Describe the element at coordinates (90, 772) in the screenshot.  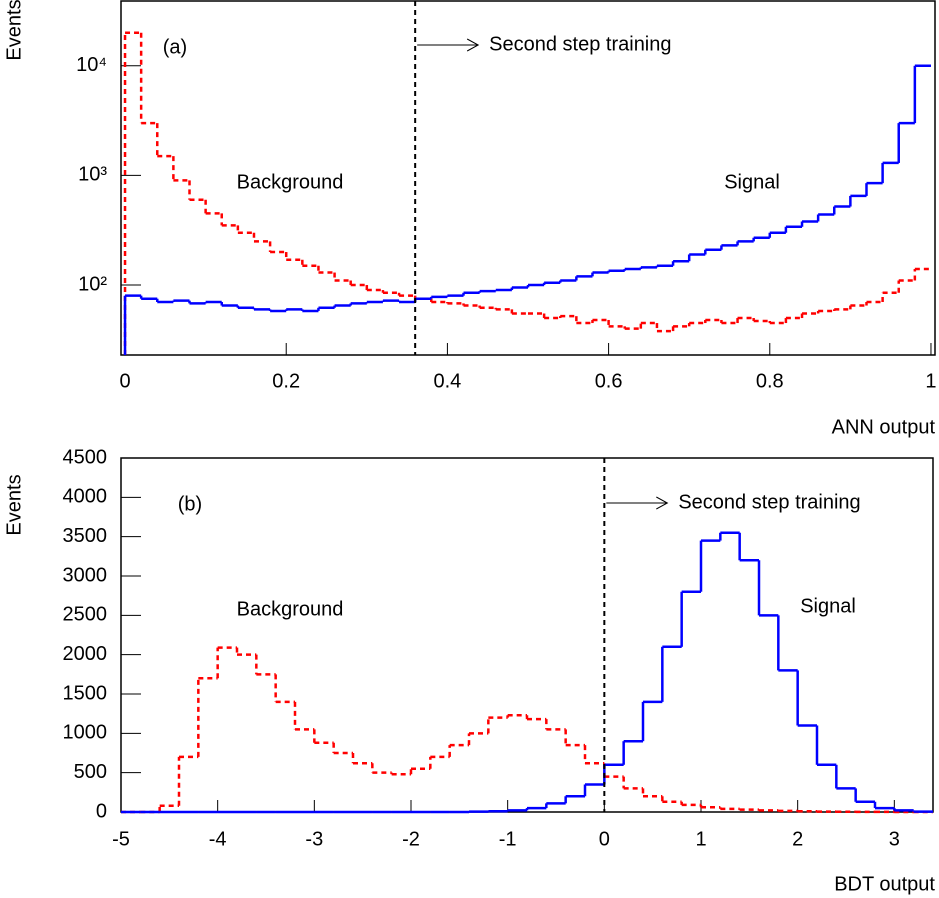
I see `y-tick-label: 500` at that location.